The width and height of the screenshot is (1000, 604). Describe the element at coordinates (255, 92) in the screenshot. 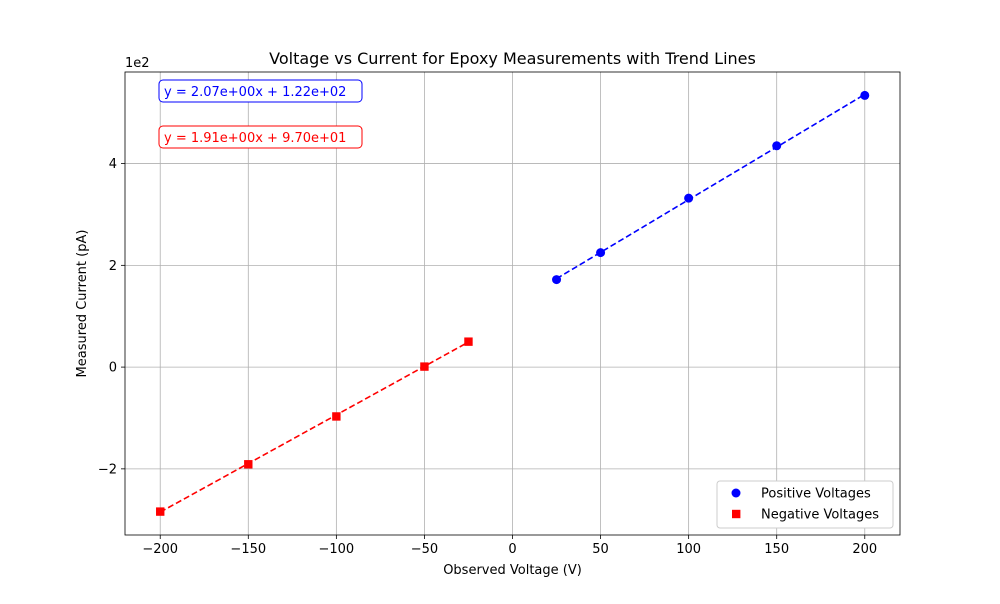

I see `equation-label: y = 2.07e+00x + 1.22e+02` at that location.